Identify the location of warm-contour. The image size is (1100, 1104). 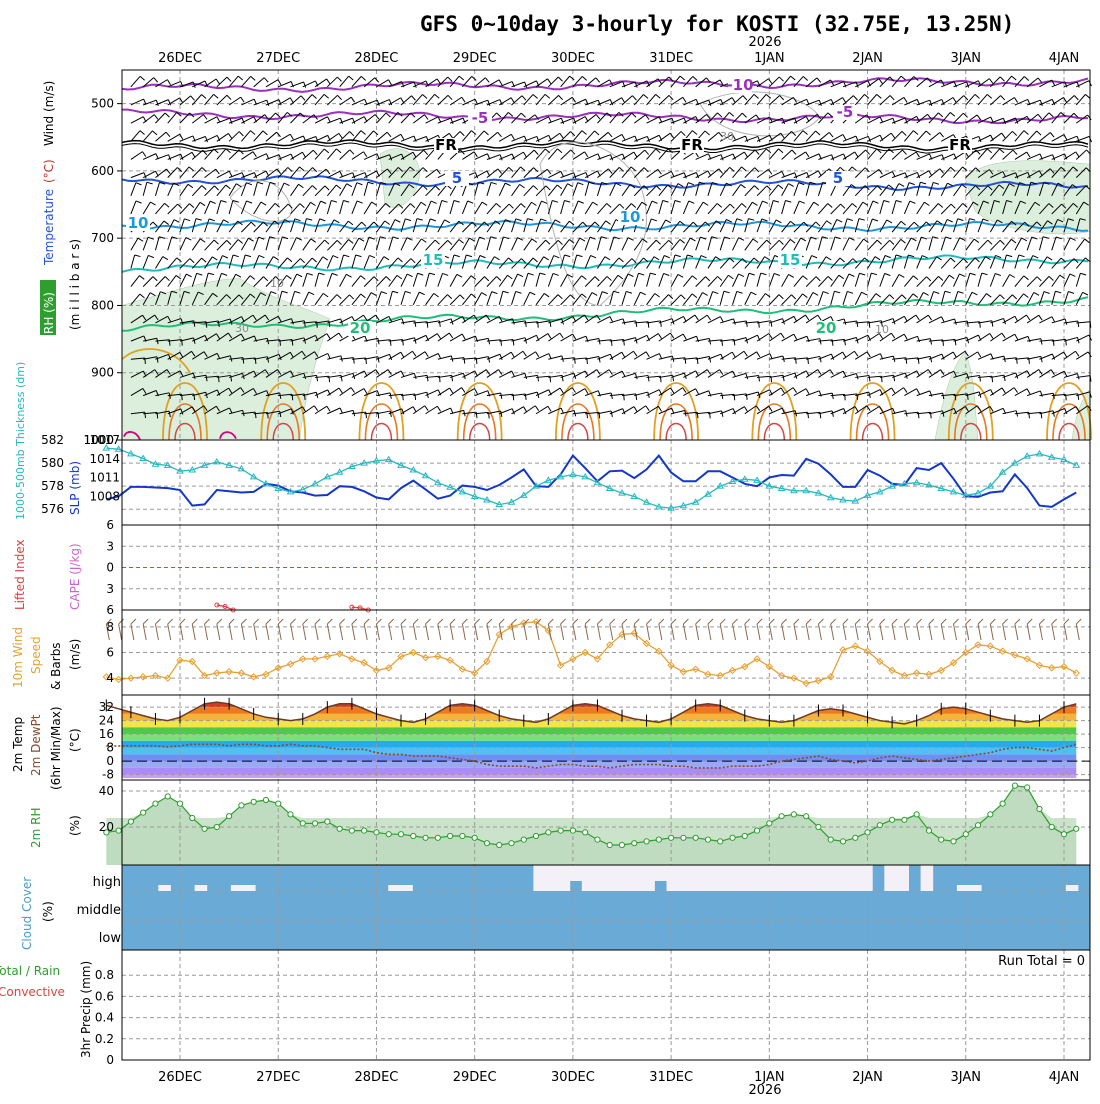
(381, 411).